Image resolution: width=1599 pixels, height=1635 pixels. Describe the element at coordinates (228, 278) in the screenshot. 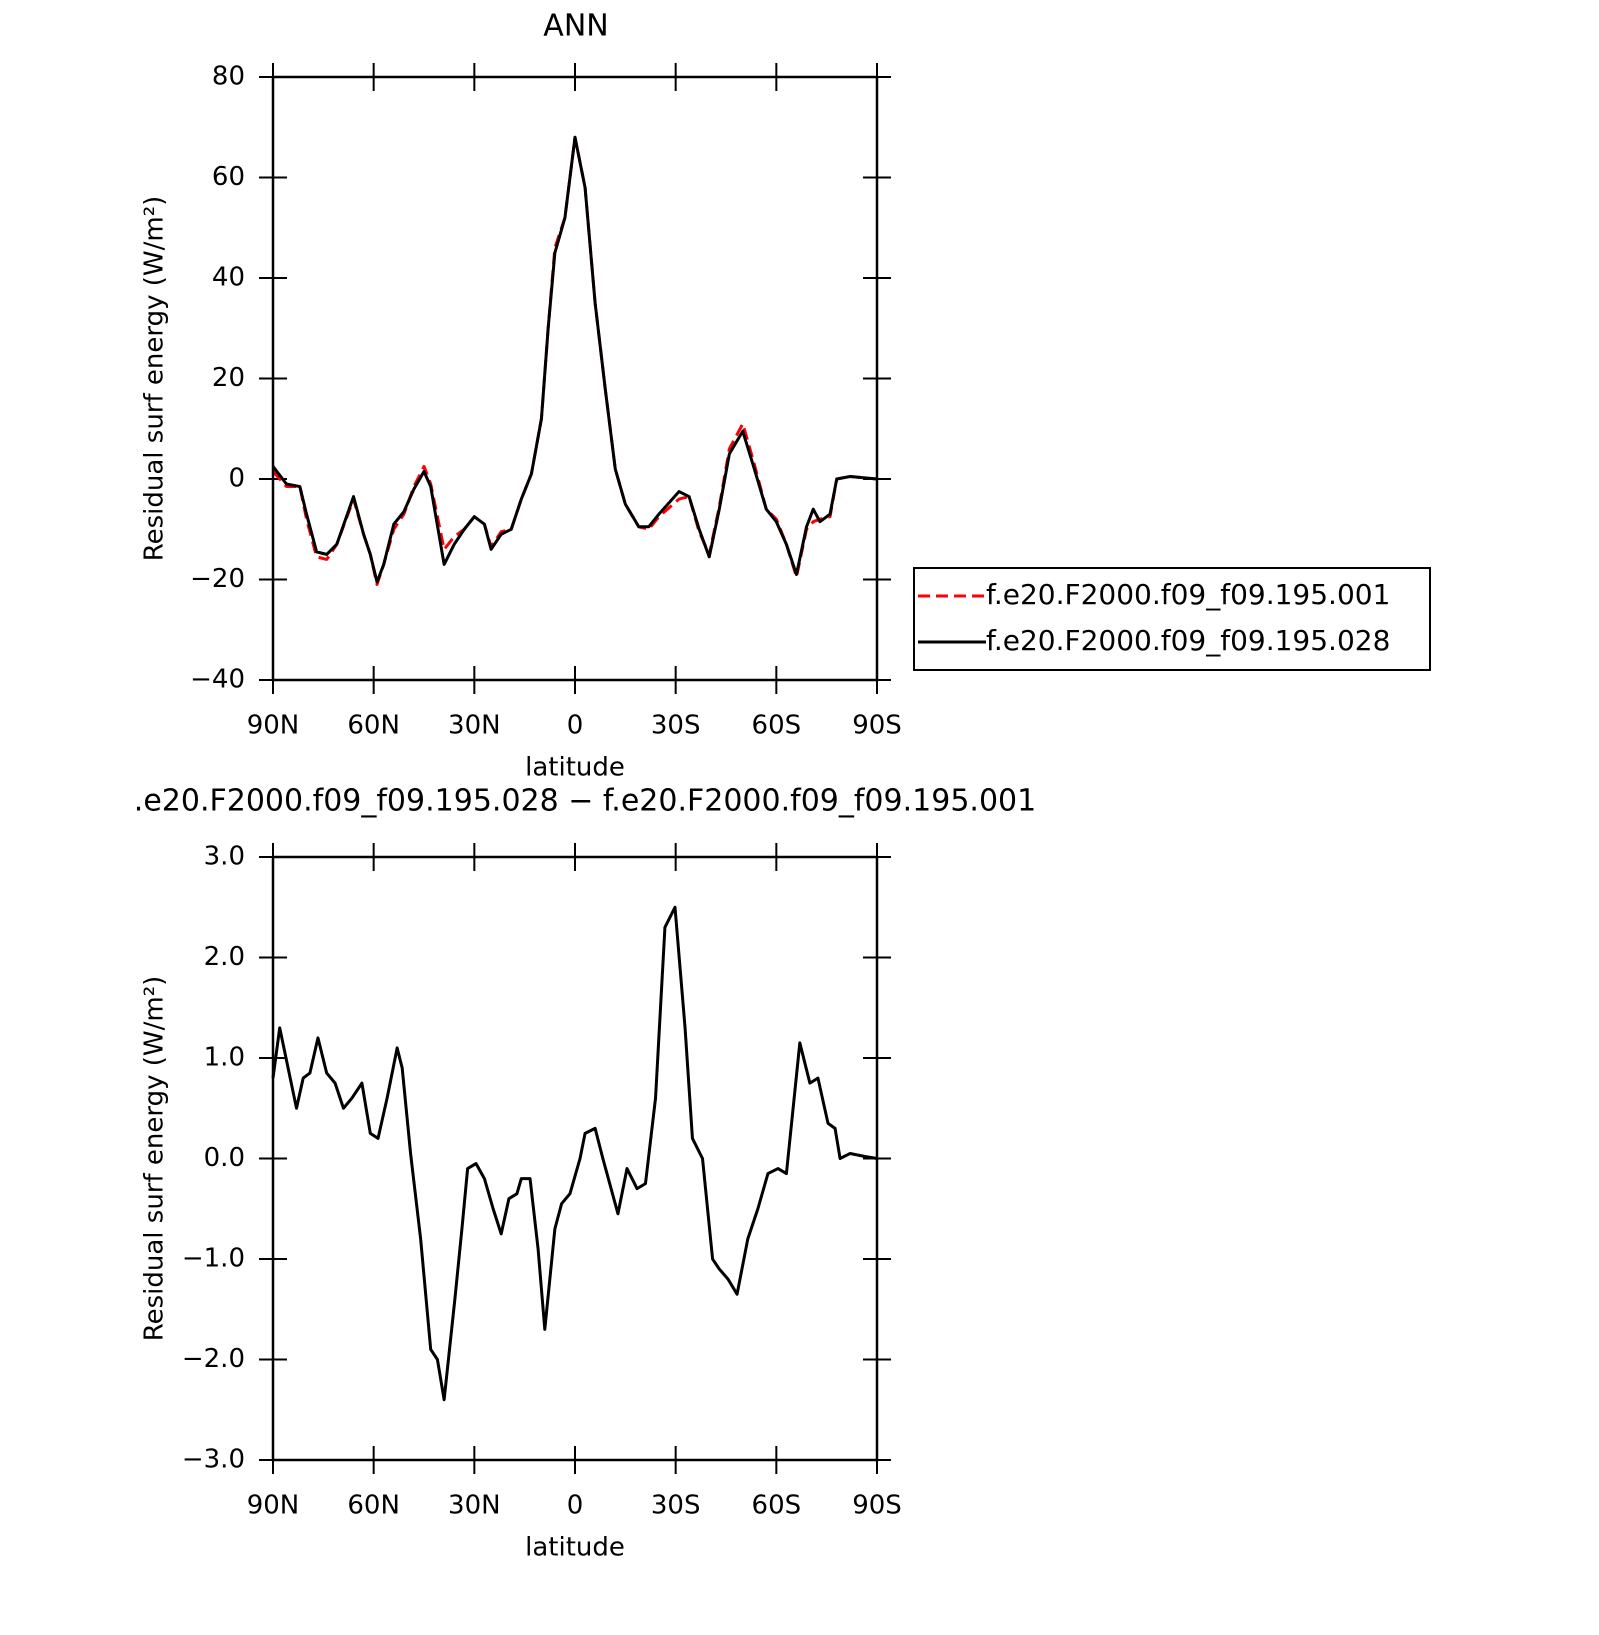

I see `y-tick-label: 40` at that location.